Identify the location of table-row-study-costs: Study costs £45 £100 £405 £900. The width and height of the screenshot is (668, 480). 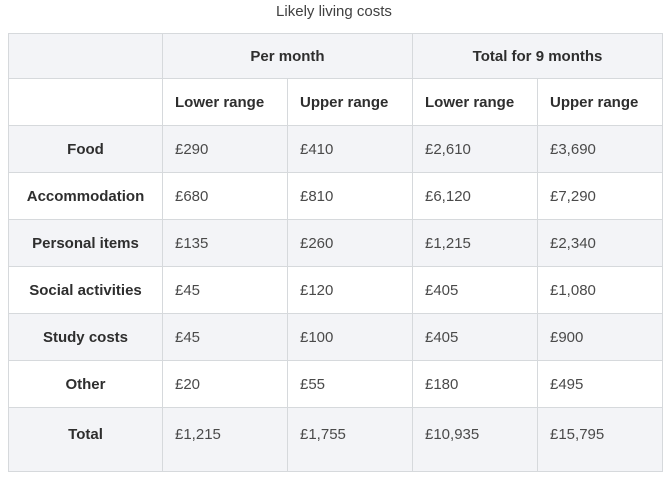
(336, 337).